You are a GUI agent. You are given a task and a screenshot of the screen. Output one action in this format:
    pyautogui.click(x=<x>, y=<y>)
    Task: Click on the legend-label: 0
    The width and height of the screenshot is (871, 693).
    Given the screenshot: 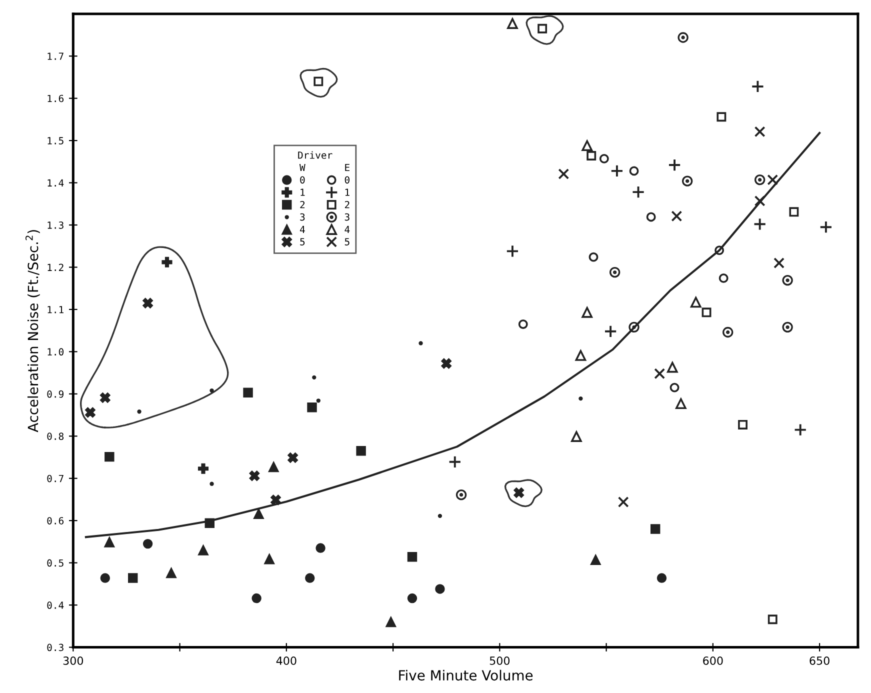 What is the action you would take?
    pyautogui.click(x=347, y=180)
    